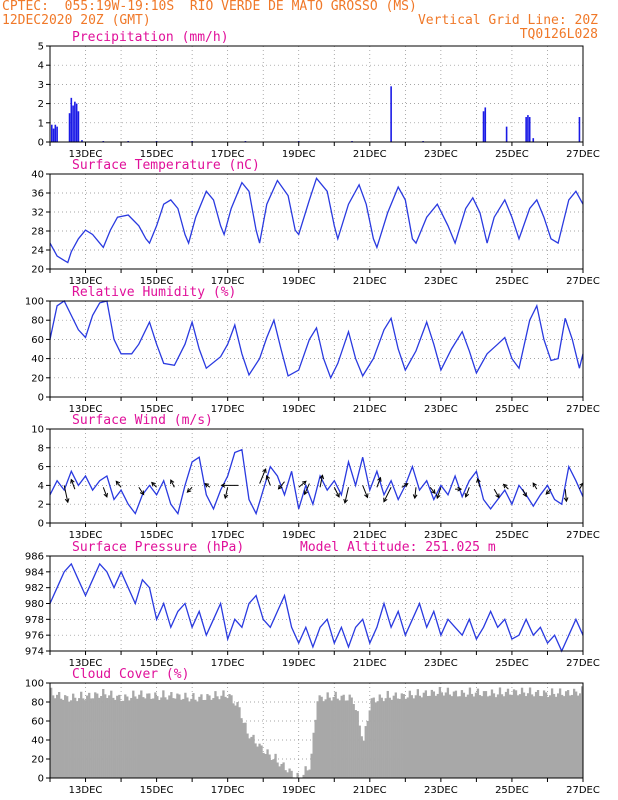  Describe the element at coordinates (34, 652) in the screenshot. I see `ytick-label: 974` at that location.